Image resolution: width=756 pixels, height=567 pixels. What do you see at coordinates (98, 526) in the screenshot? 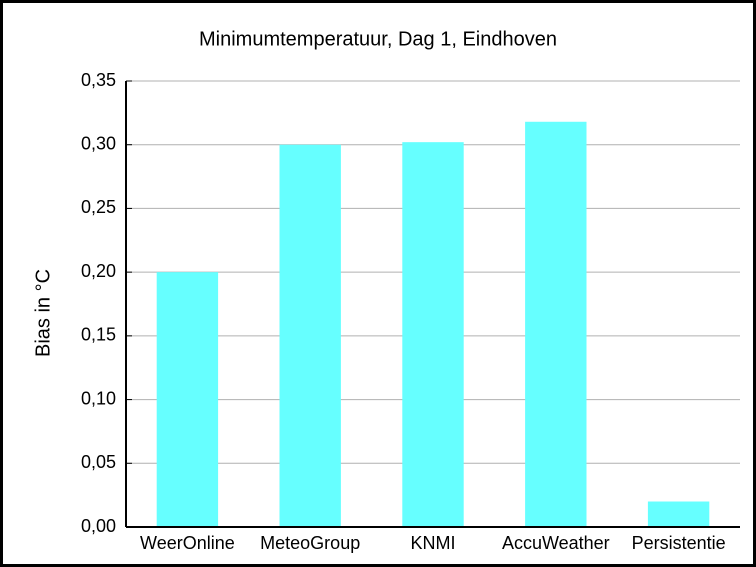
I see `y-tick-label: 0,00` at bounding box center [98, 526].